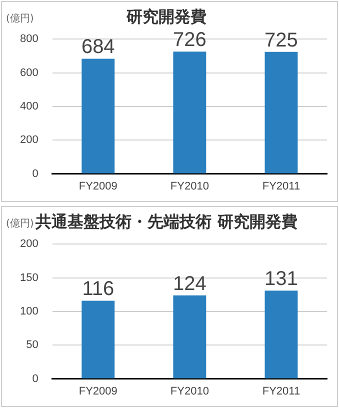 The height and width of the screenshot is (410, 339). Describe the element at coordinates (98, 289) in the screenshot. I see `data-label: 116` at that location.